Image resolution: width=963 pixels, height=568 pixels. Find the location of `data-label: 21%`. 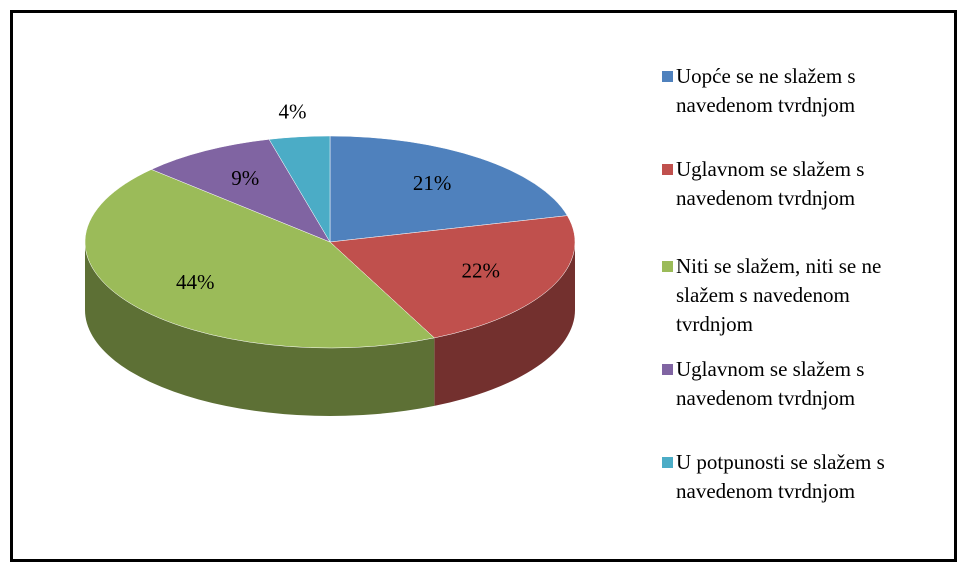

data-label: 21% is located at coordinates (432, 183).